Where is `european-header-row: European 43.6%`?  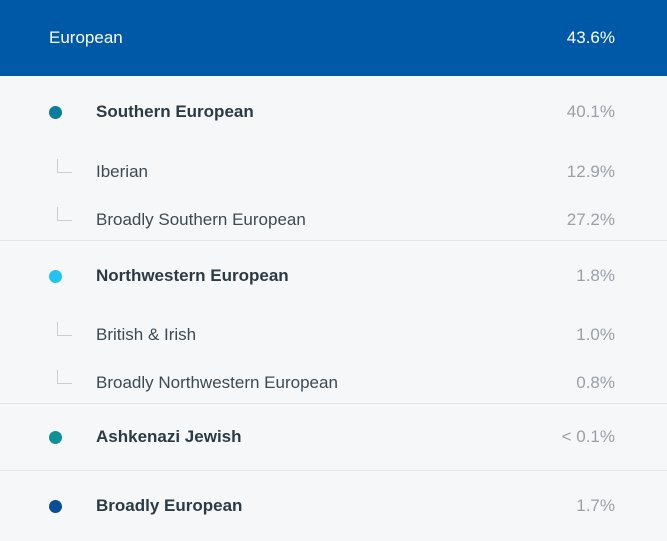
european-header-row: European 43.6% is located at coordinates (333, 38).